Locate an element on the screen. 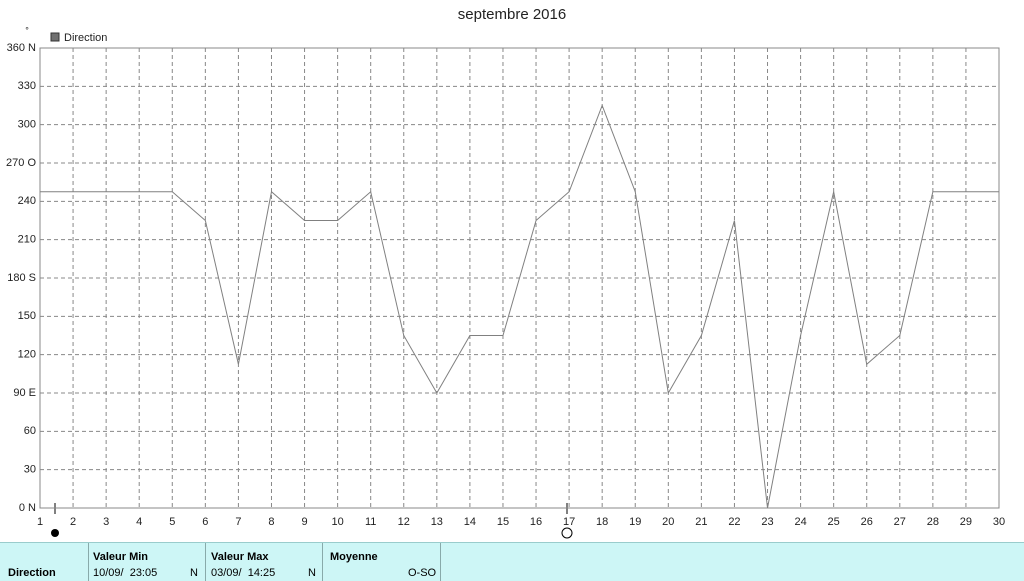 This screenshot has height=581, width=1024. y-tick-label: 330 is located at coordinates (27, 86).